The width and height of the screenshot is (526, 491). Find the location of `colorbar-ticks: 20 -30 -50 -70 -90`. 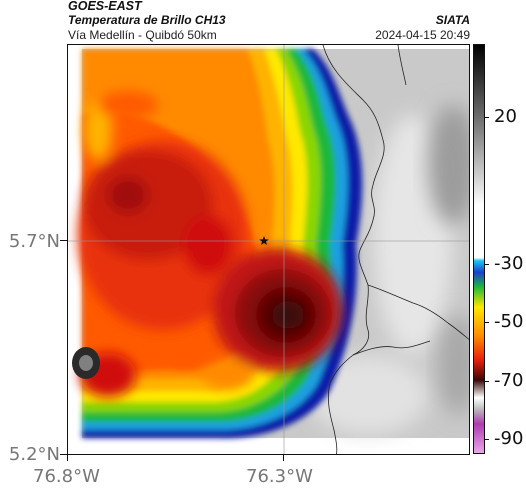

colorbar-ticks: 20 -30 -50 -70 -90 is located at coordinates (505, 249).